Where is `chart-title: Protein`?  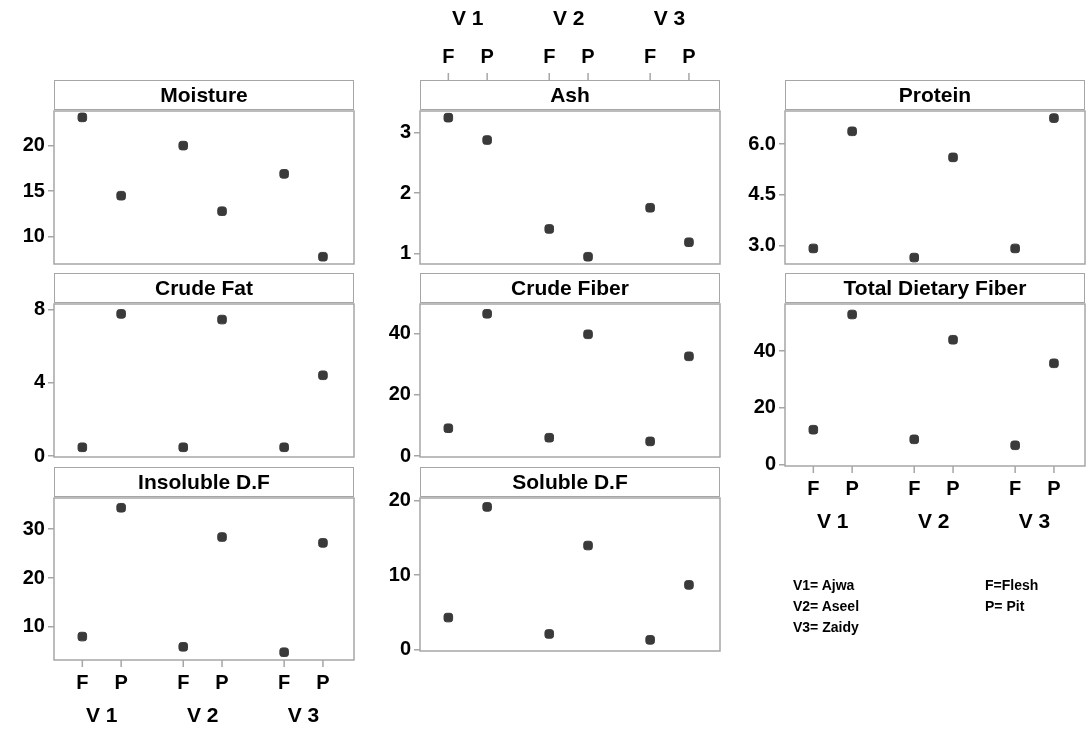 chart-title: Protein is located at coordinates (935, 95).